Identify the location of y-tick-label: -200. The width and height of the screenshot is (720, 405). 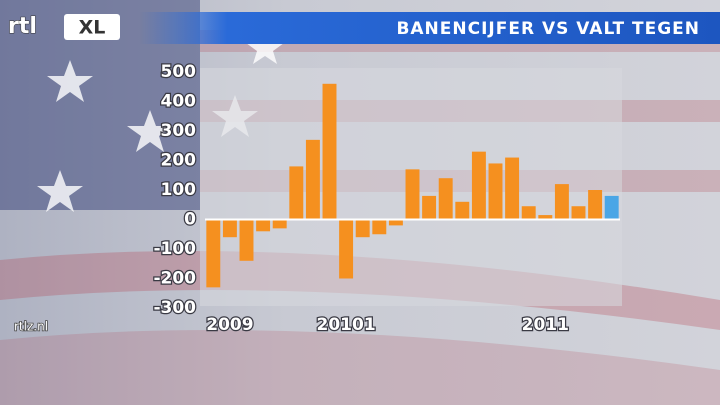
(174, 279).